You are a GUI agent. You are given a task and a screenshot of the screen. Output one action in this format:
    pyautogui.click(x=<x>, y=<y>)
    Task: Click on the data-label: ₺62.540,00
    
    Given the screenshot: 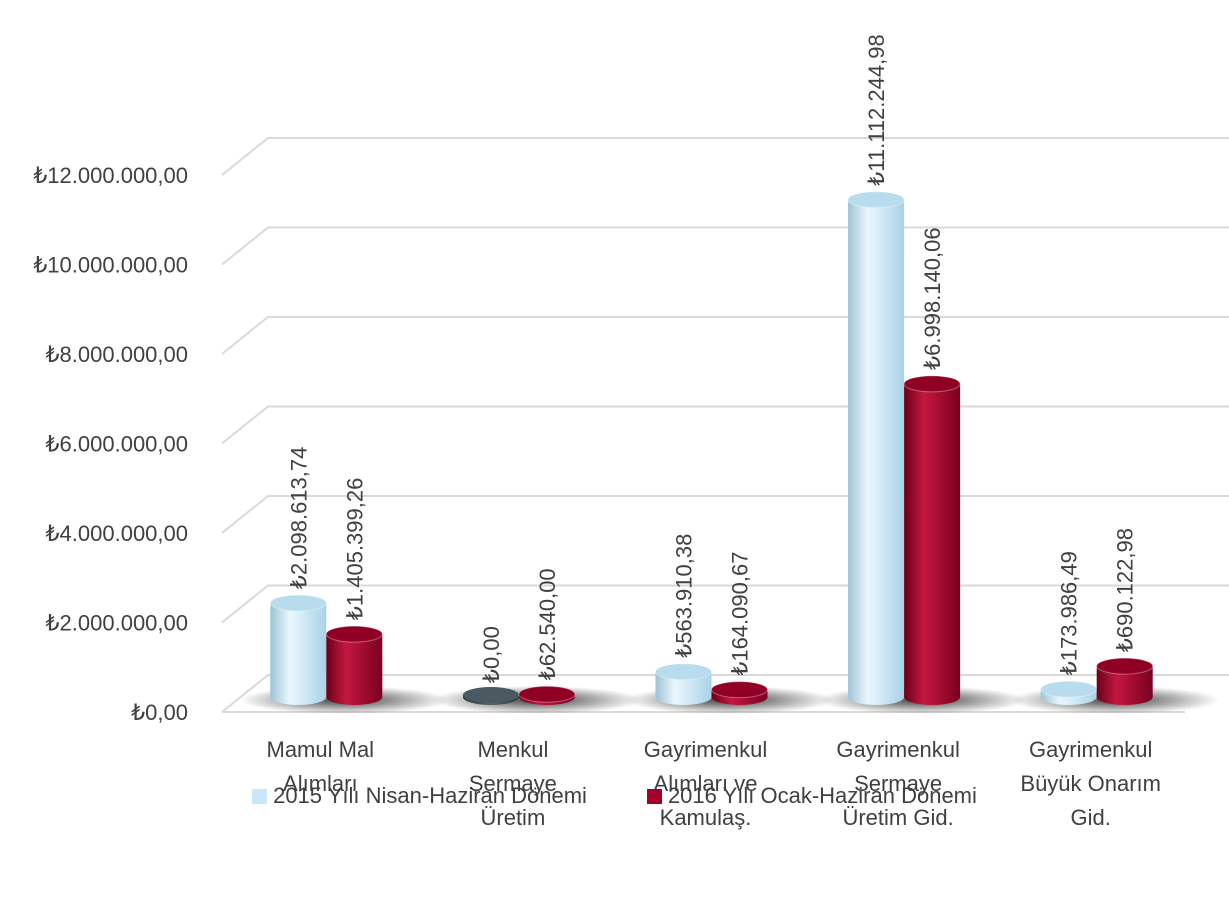 What is the action you would take?
    pyautogui.click(x=547, y=624)
    